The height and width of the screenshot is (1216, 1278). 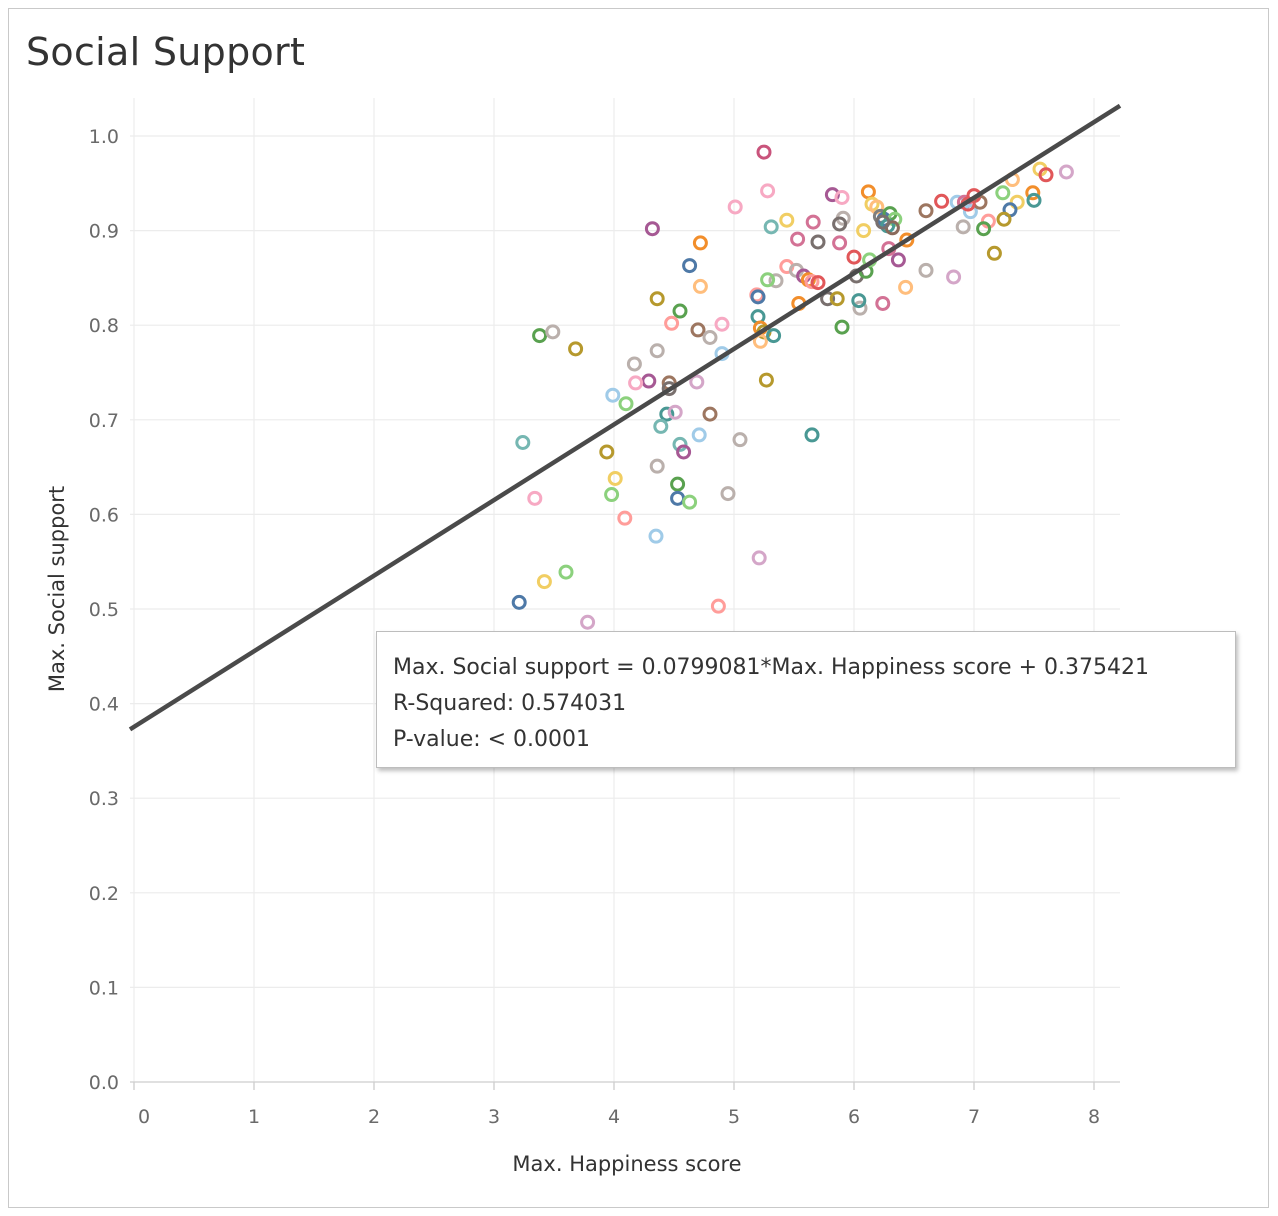 What do you see at coordinates (1094, 1117) in the screenshot?
I see `x-tick-label: 8` at bounding box center [1094, 1117].